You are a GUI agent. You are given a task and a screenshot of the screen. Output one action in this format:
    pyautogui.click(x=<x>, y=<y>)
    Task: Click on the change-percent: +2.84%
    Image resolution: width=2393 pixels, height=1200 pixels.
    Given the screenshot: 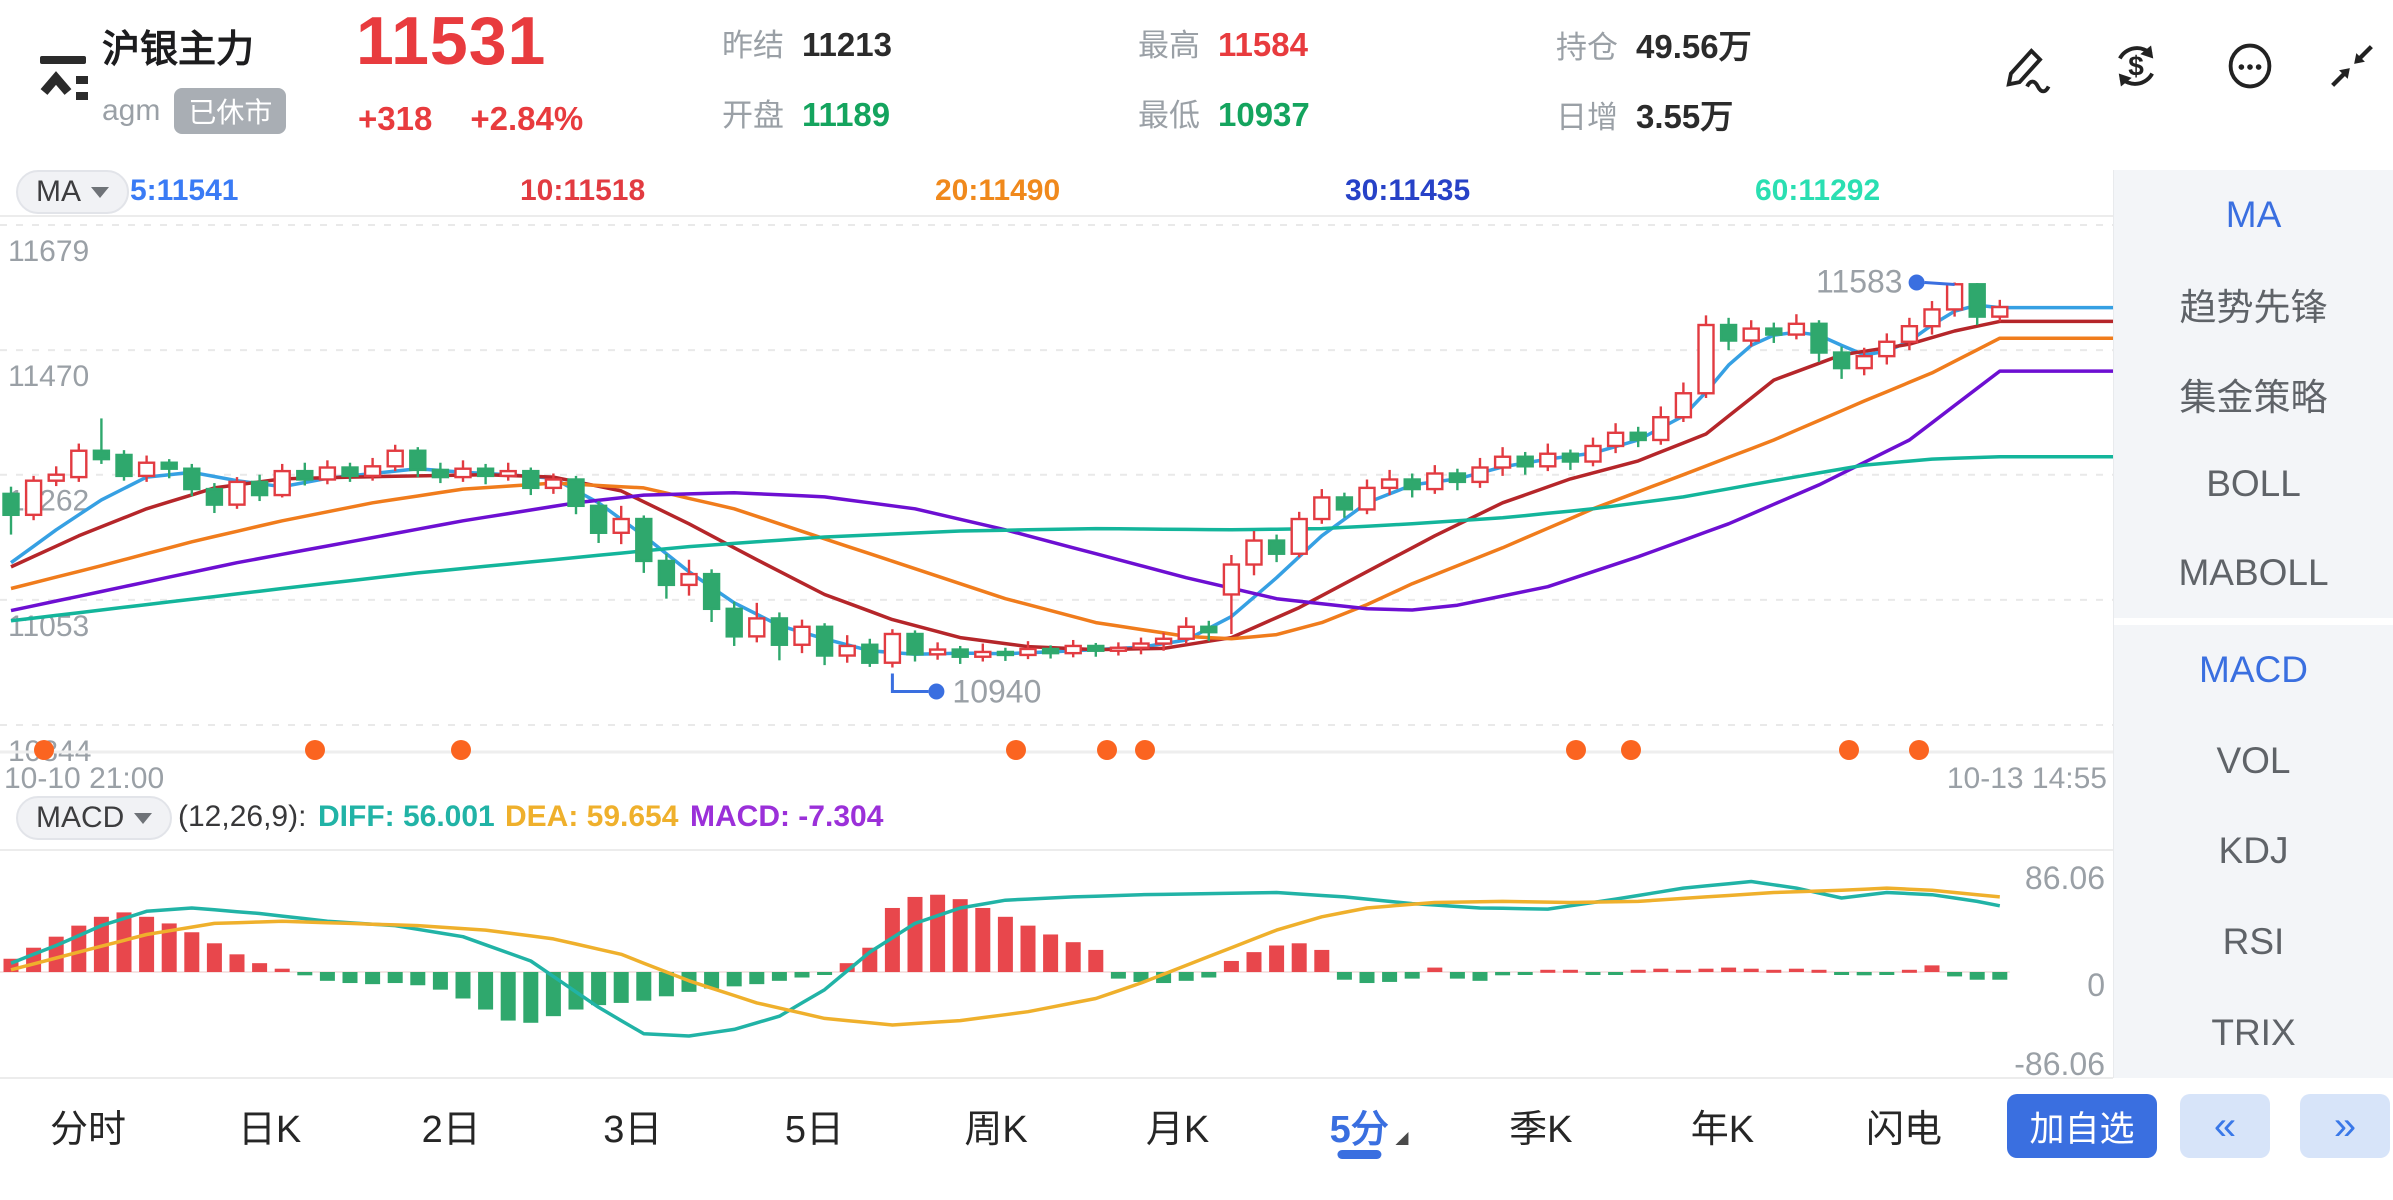 What is the action you would take?
    pyautogui.click(x=527, y=118)
    